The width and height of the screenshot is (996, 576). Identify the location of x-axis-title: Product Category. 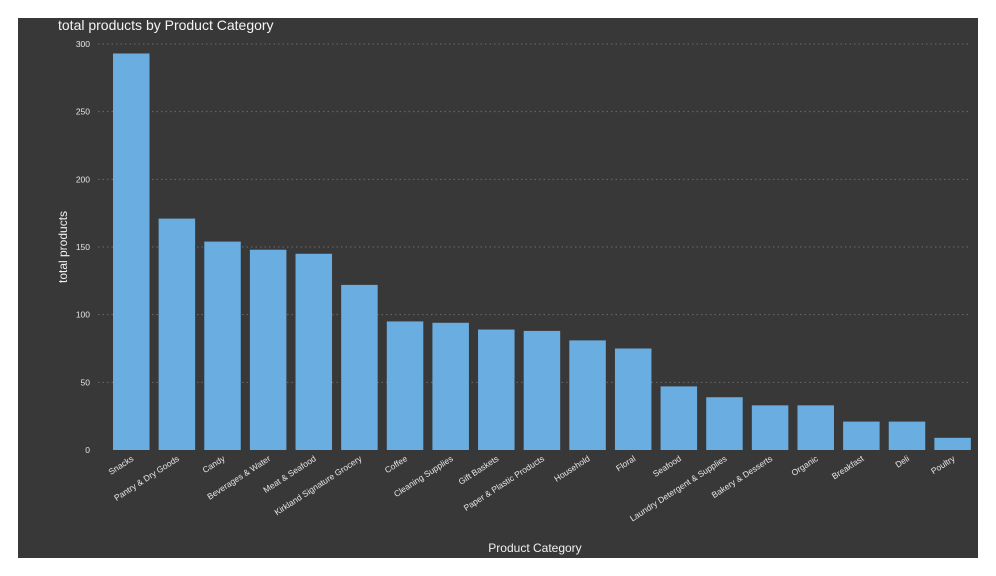
(534, 548).